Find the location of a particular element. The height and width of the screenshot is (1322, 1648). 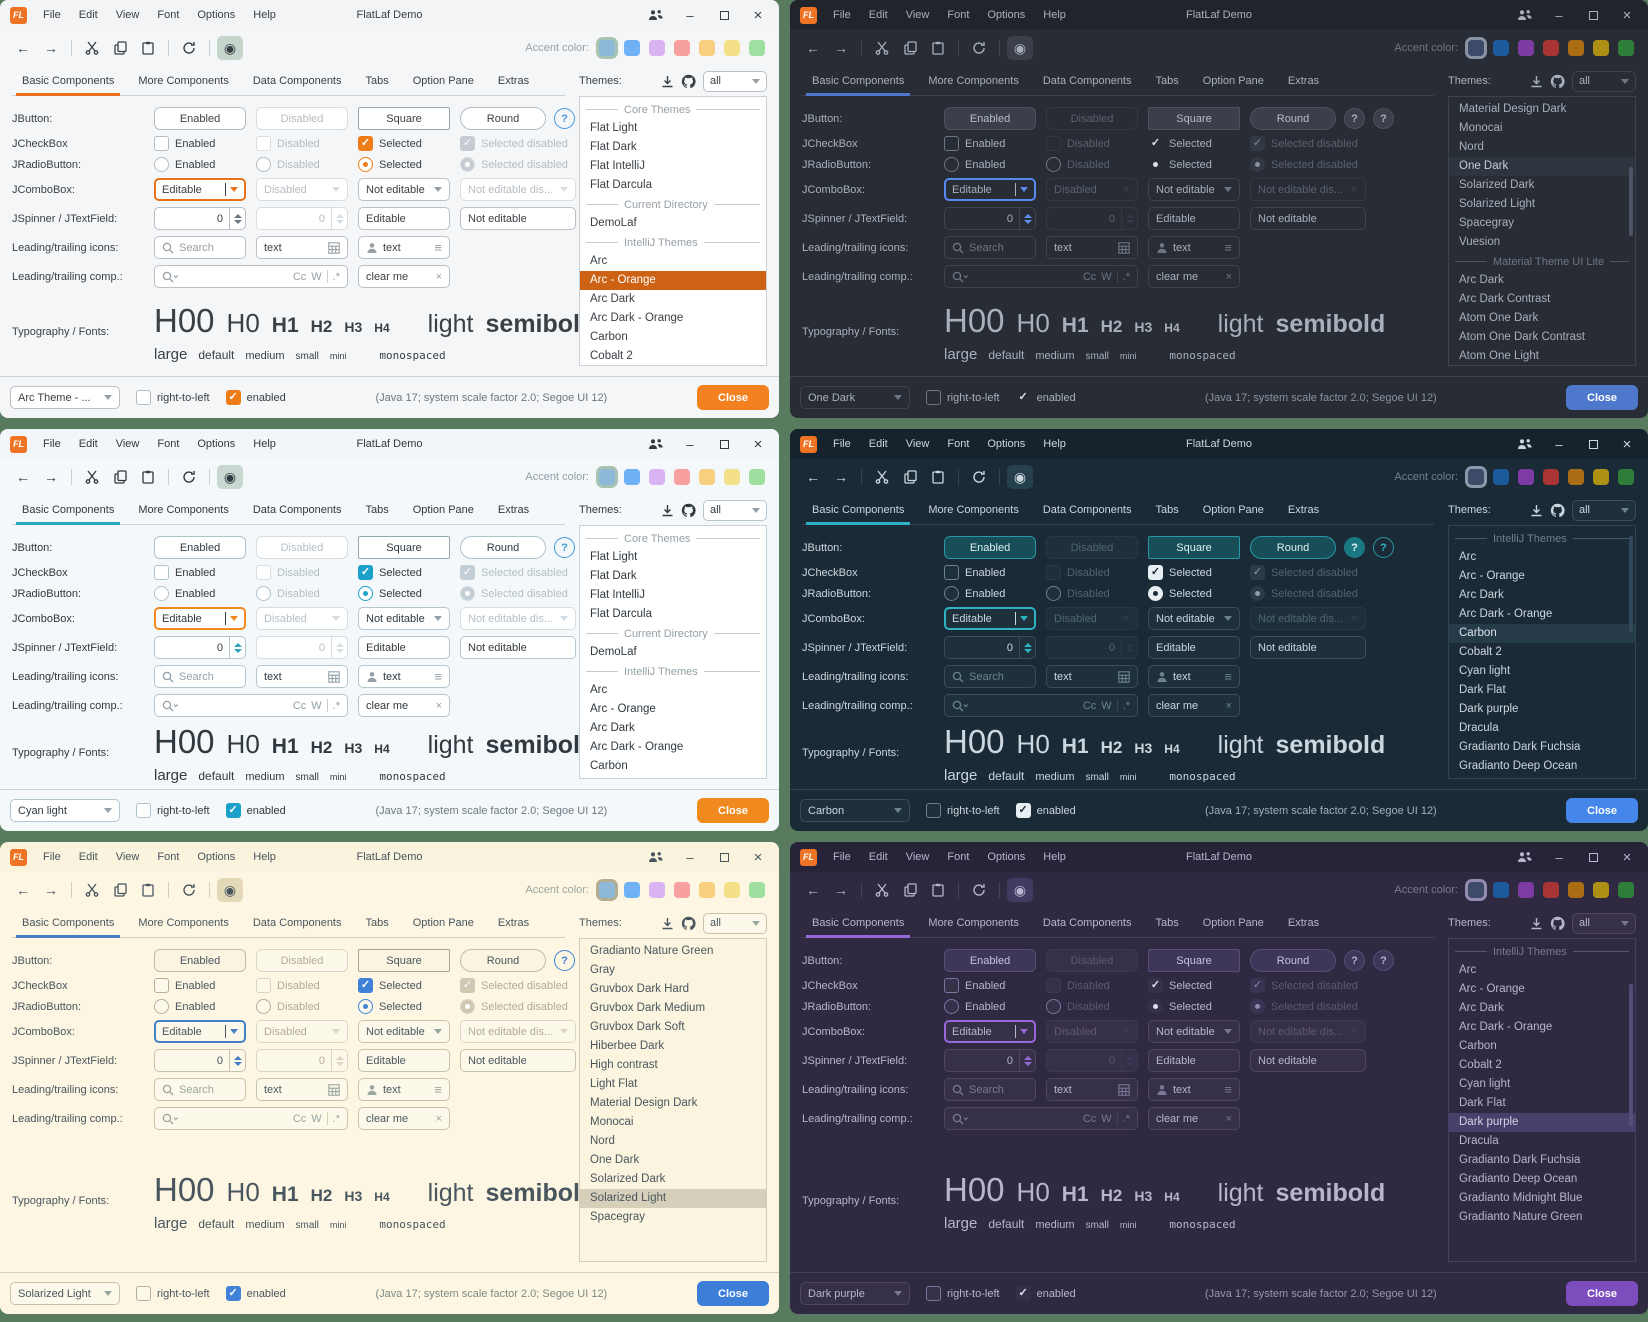

theme-list-item: Dark Flat is located at coordinates (1482, 690).